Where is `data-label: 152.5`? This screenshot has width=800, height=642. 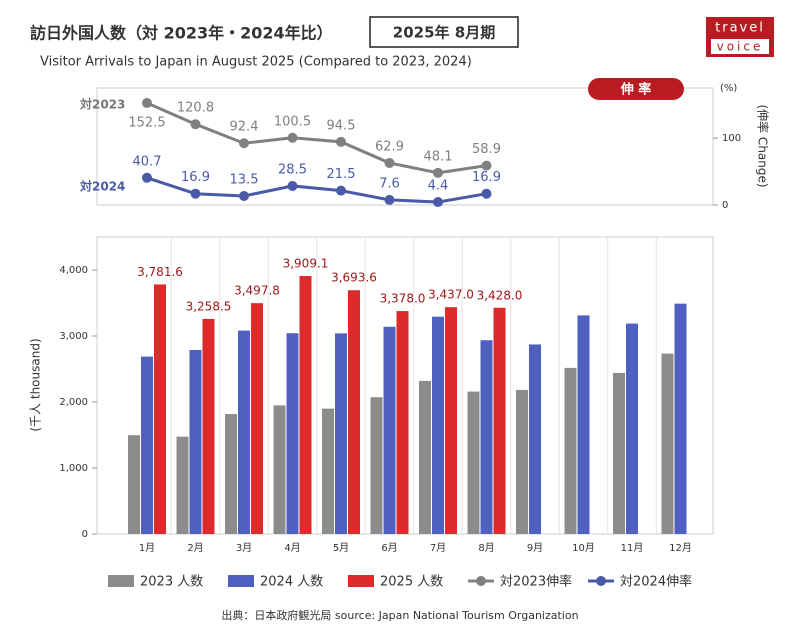 data-label: 152.5 is located at coordinates (146, 123).